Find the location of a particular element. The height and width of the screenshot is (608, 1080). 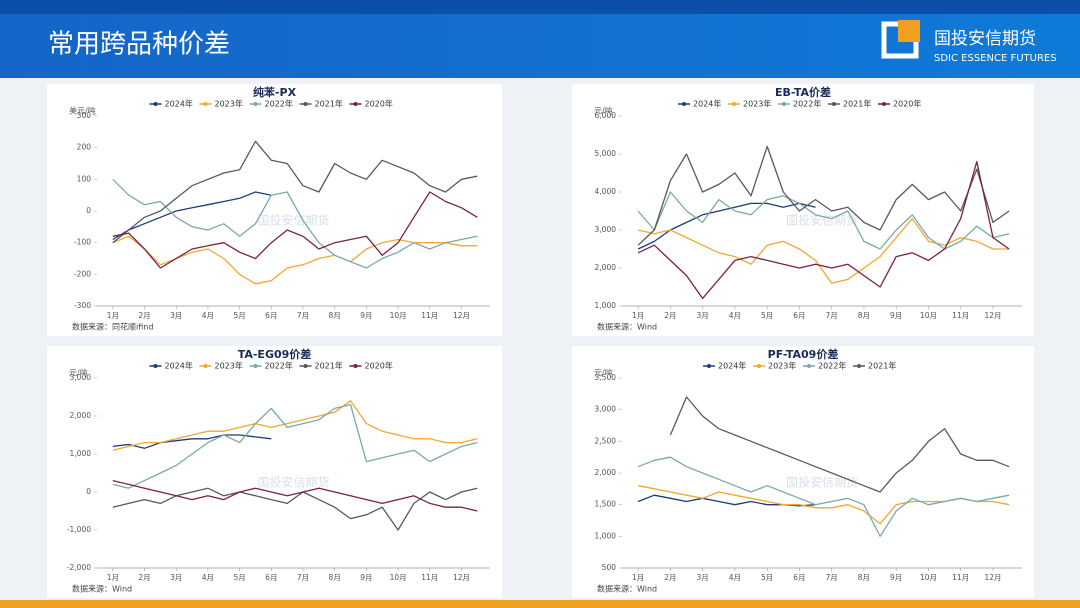

chart-title: 纯苯-PX is located at coordinates (275, 92).